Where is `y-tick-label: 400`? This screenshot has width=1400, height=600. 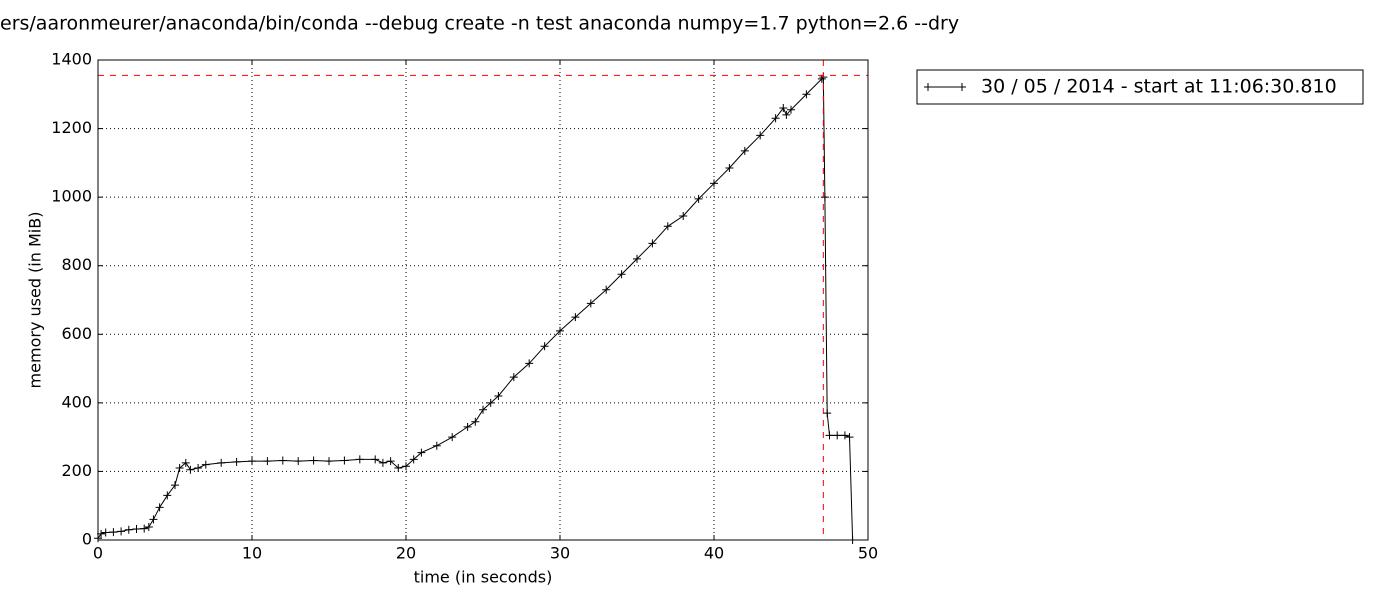
y-tick-label: 400 is located at coordinates (76, 401).